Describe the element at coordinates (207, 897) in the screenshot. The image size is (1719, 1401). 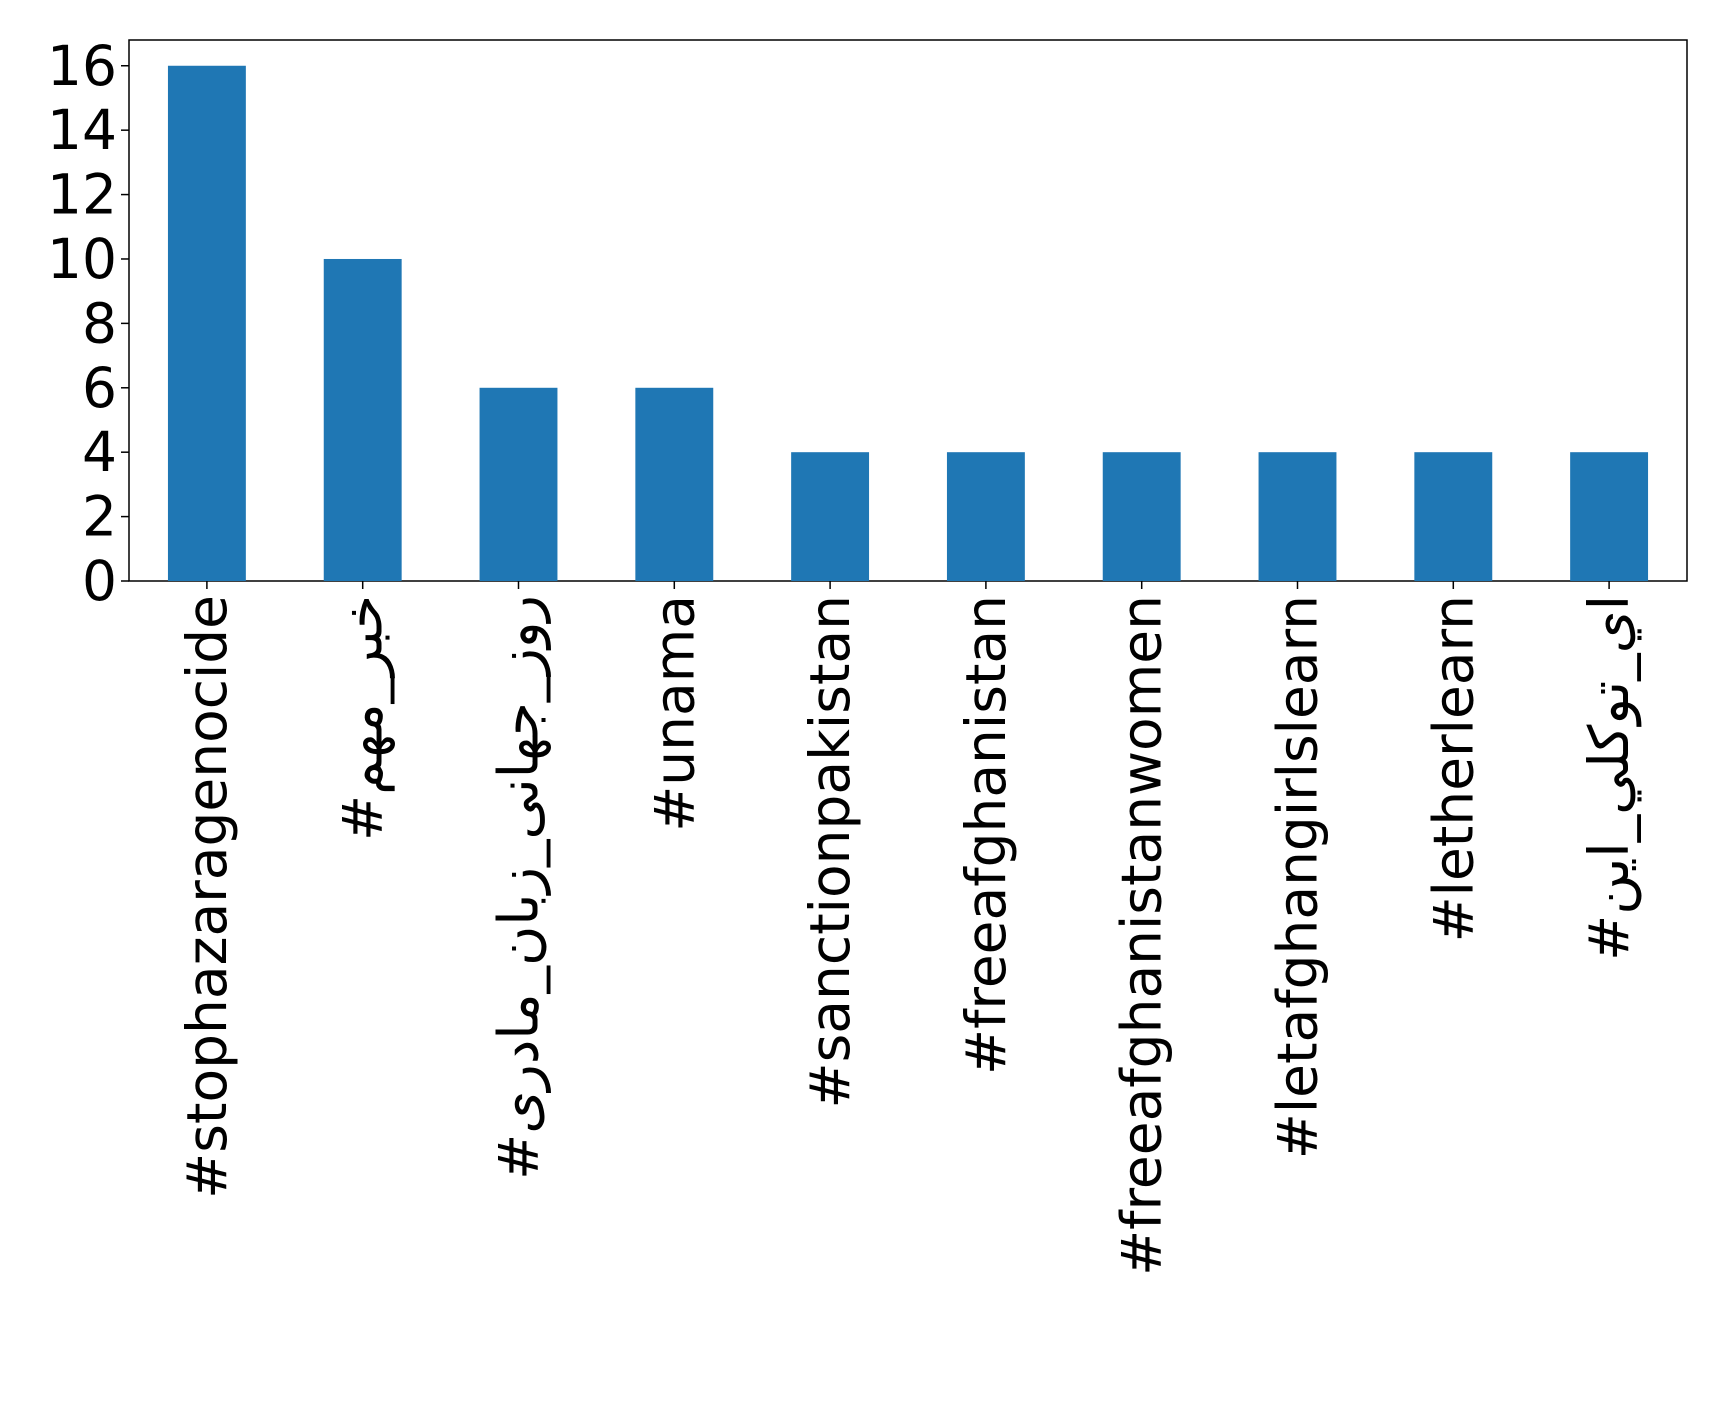
I see `x-tick-label: #stophazaragenocide` at that location.